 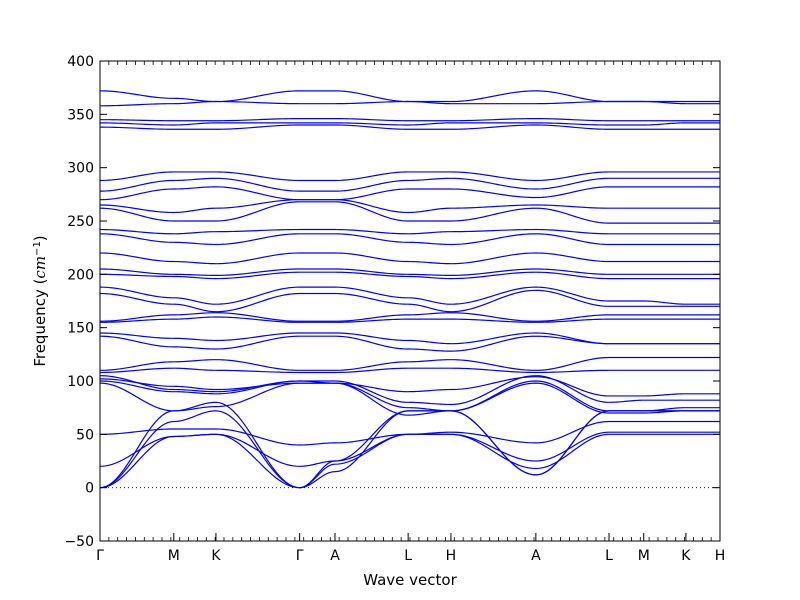 What do you see at coordinates (80, 275) in the screenshot?
I see `y-tick-label: 200` at bounding box center [80, 275].